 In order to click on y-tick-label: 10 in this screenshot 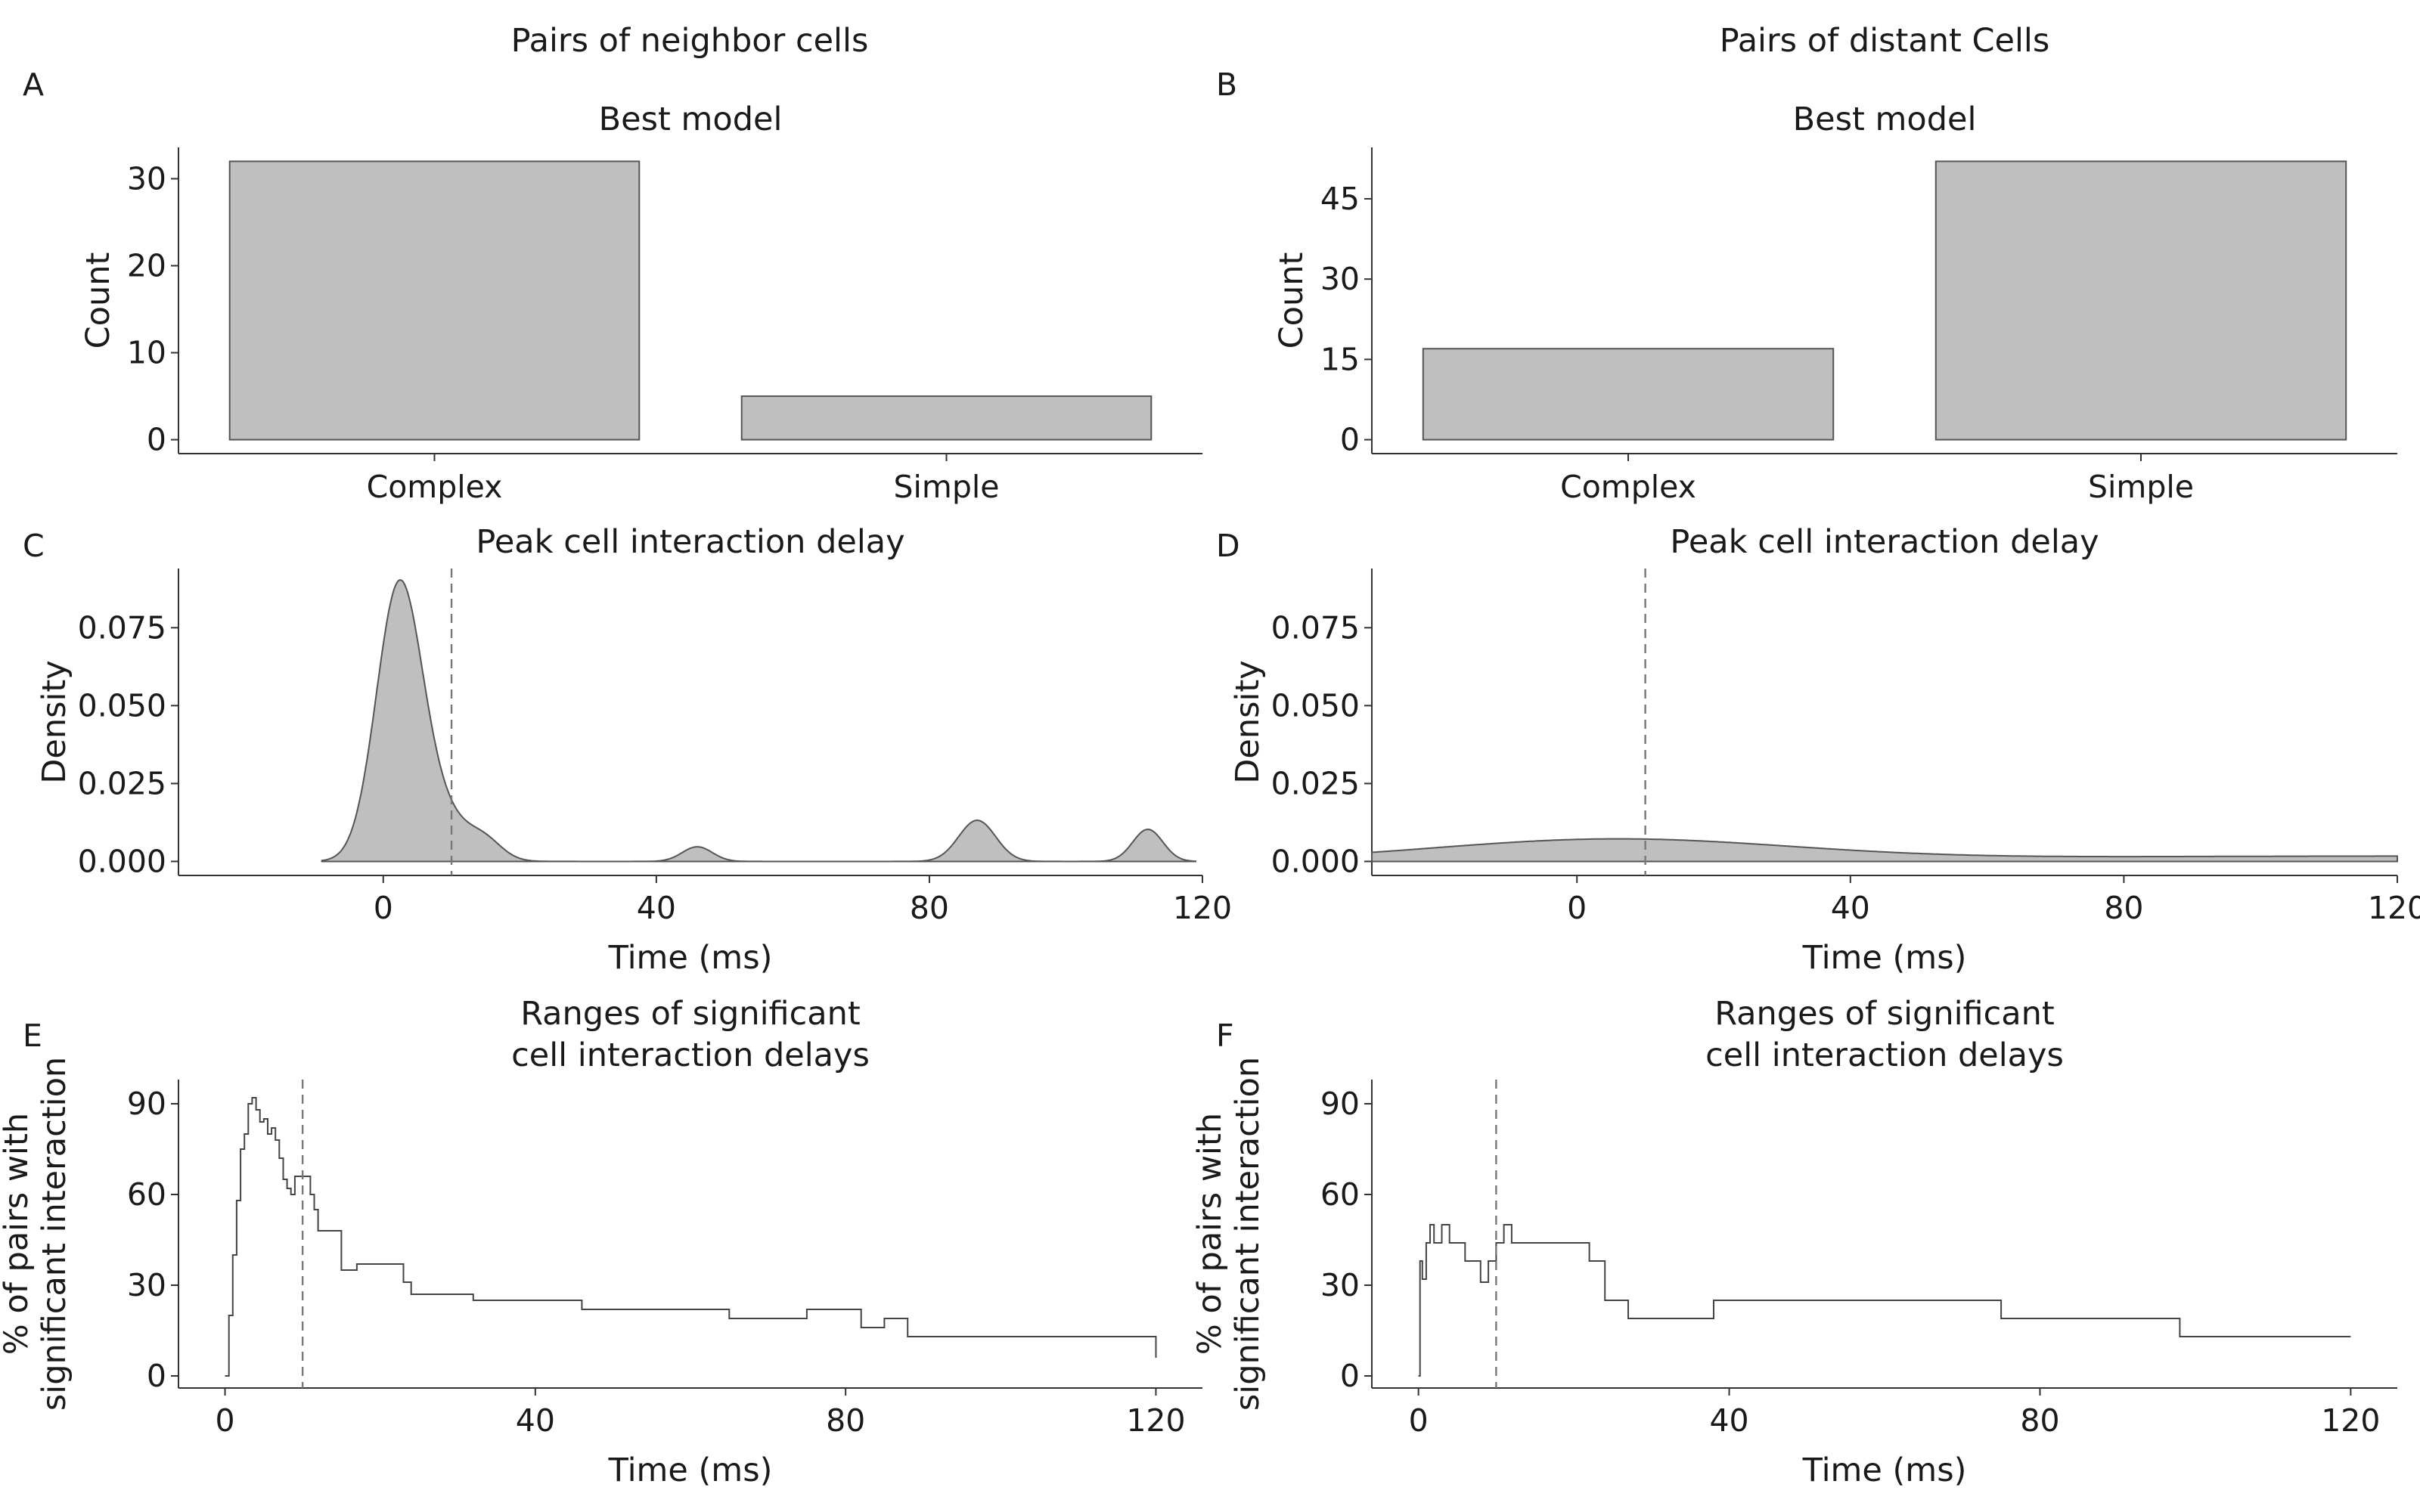, I will do `click(146, 353)`.